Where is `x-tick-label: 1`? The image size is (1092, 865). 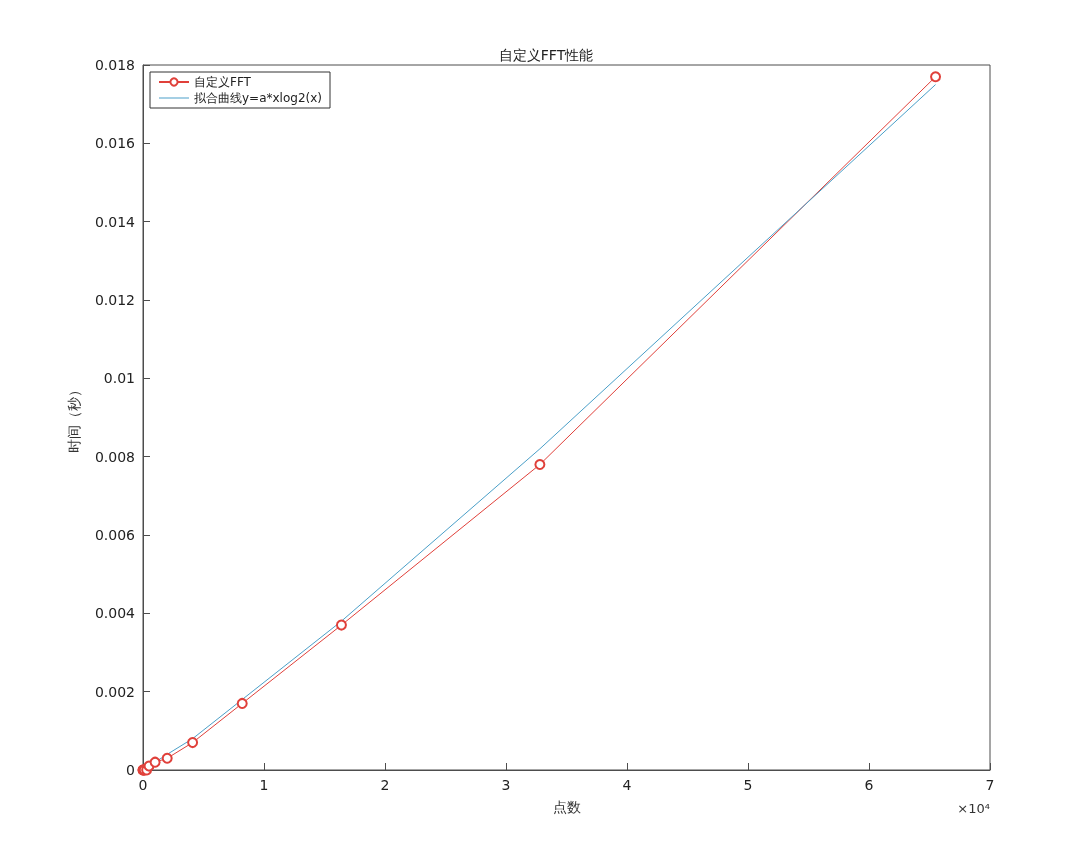 x-tick-label: 1 is located at coordinates (264, 785).